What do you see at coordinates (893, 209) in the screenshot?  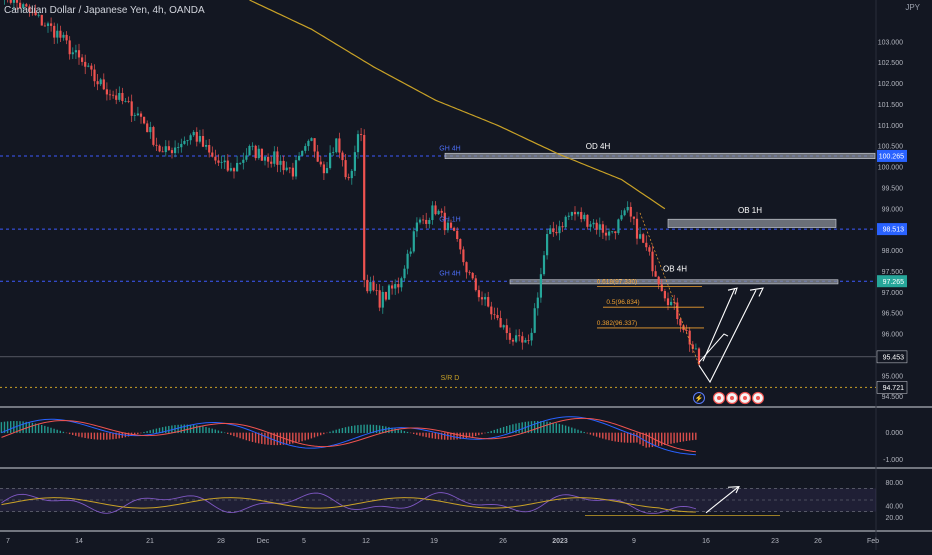 I see `price-tick-label: 99.000` at bounding box center [893, 209].